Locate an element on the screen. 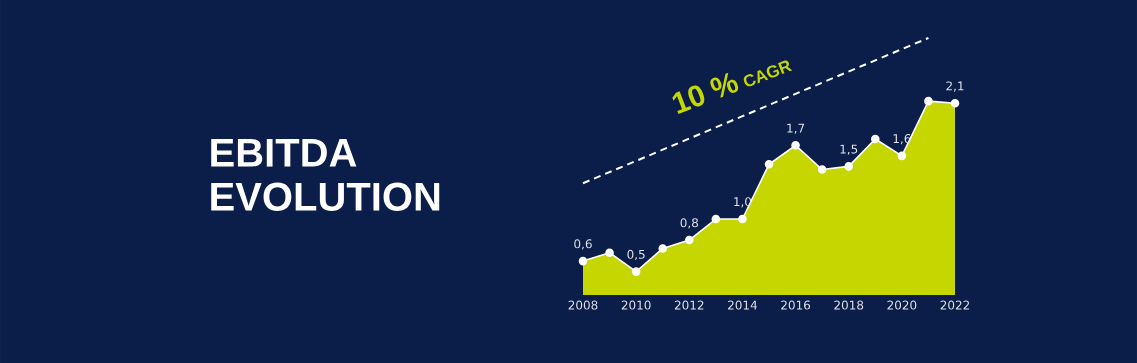 This screenshot has width=1137, height=363. data-label: 1,0 is located at coordinates (743, 202).